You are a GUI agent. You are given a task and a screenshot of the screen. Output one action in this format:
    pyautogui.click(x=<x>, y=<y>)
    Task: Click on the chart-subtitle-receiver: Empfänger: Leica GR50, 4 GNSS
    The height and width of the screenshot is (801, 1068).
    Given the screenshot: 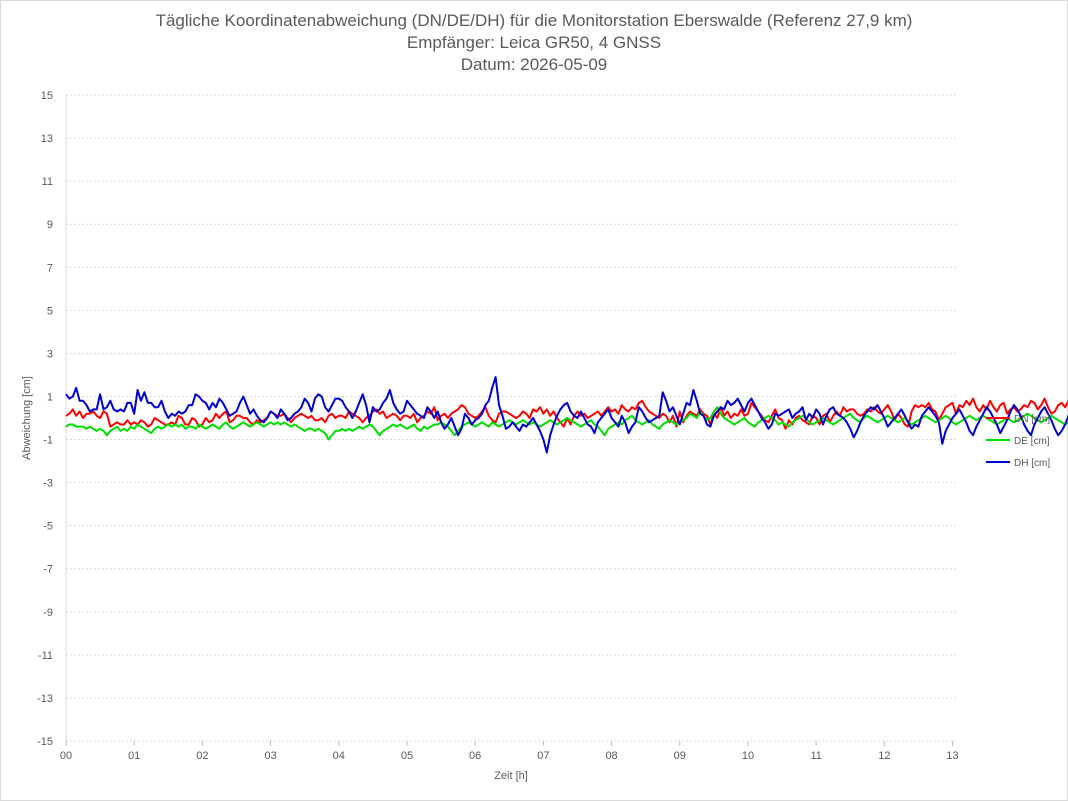 What is the action you would take?
    pyautogui.click(x=534, y=42)
    